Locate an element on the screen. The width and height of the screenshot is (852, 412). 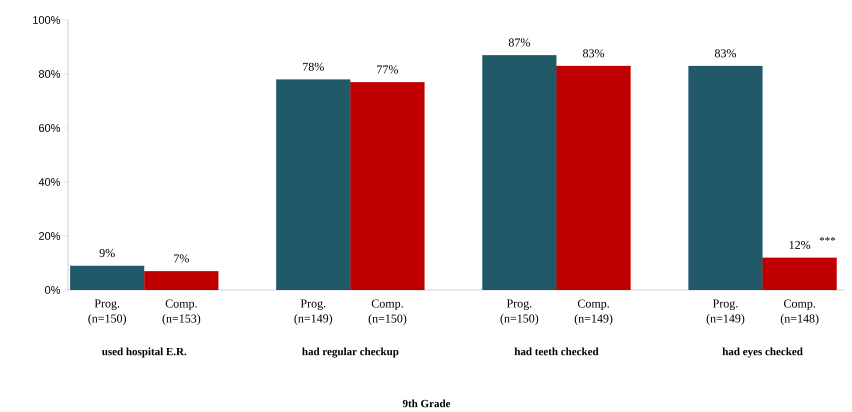
y-tick-label: 60% is located at coordinates (49, 128).